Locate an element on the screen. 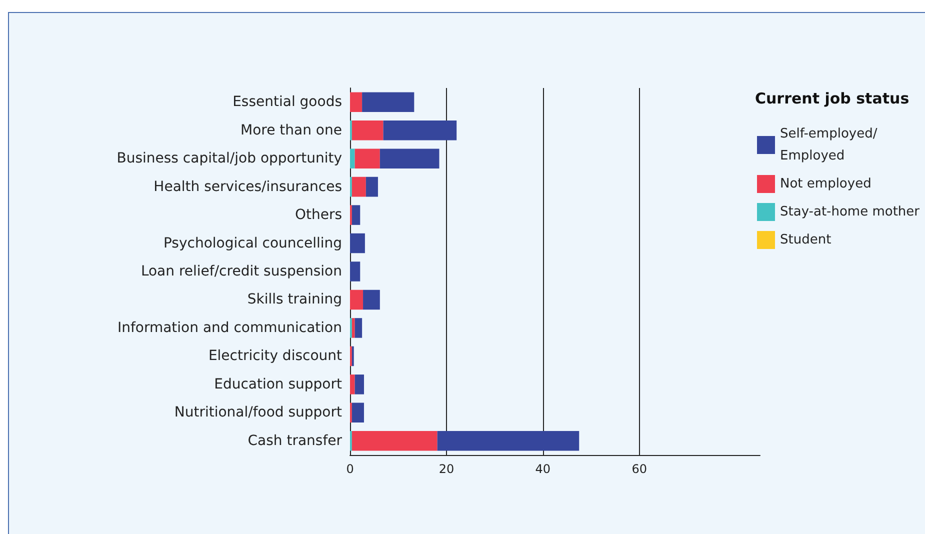 Image resolution: width=925 pixels, height=534 pixels. x-tick-label: 60 is located at coordinates (640, 469).